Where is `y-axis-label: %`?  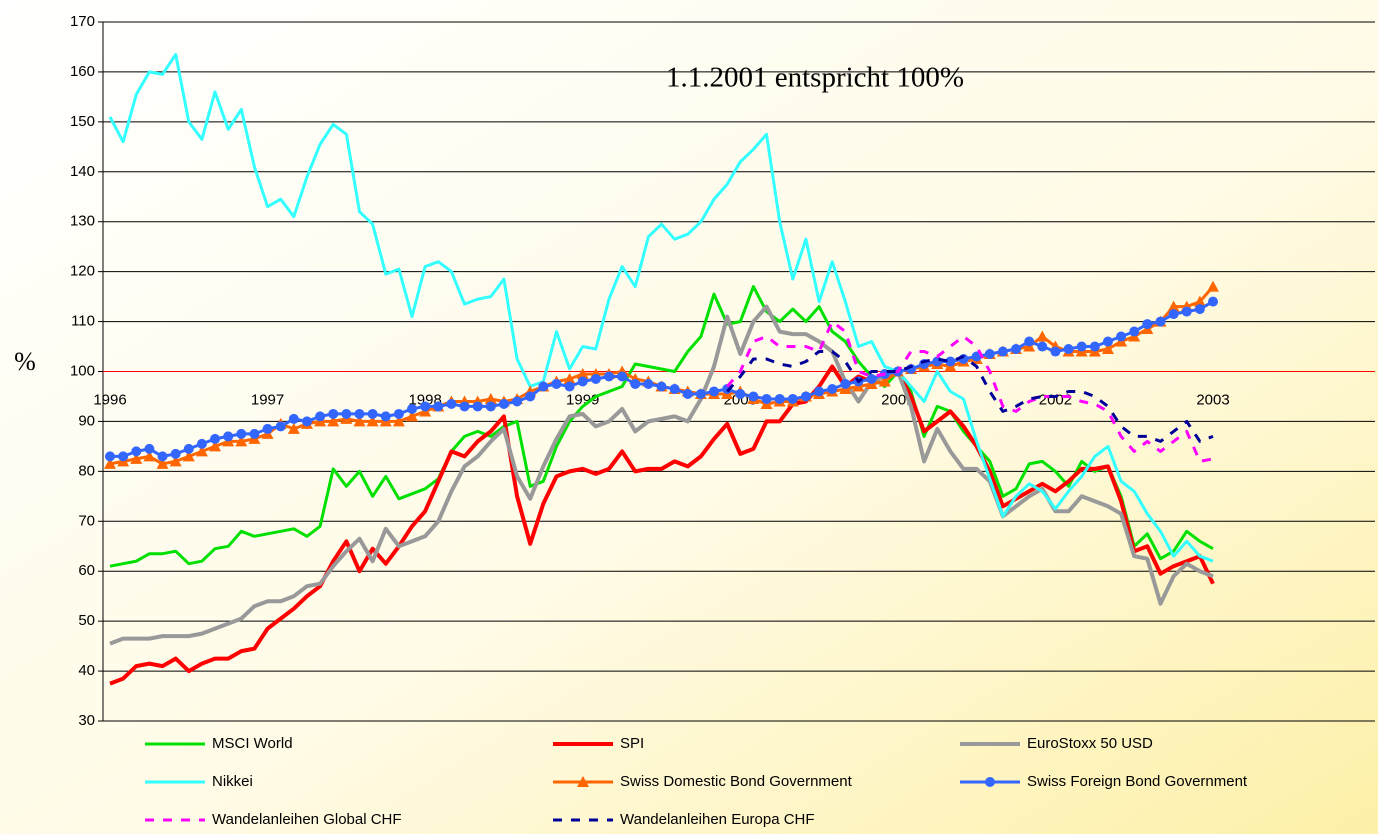
y-axis-label: % is located at coordinates (25, 361).